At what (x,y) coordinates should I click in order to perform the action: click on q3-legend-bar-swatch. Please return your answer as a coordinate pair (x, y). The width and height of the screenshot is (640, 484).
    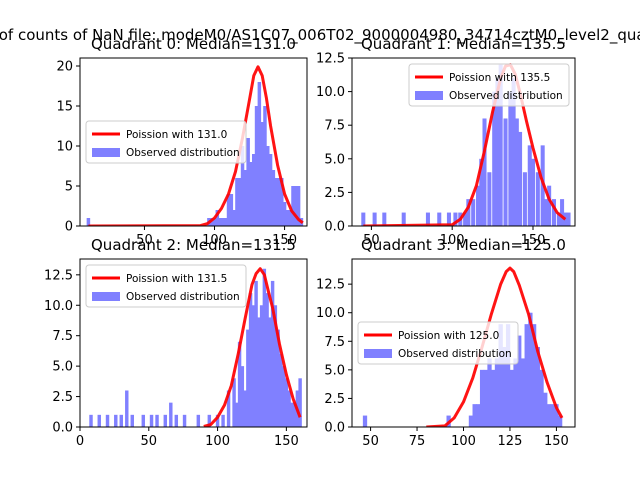
    Looking at the image, I should click on (378, 353).